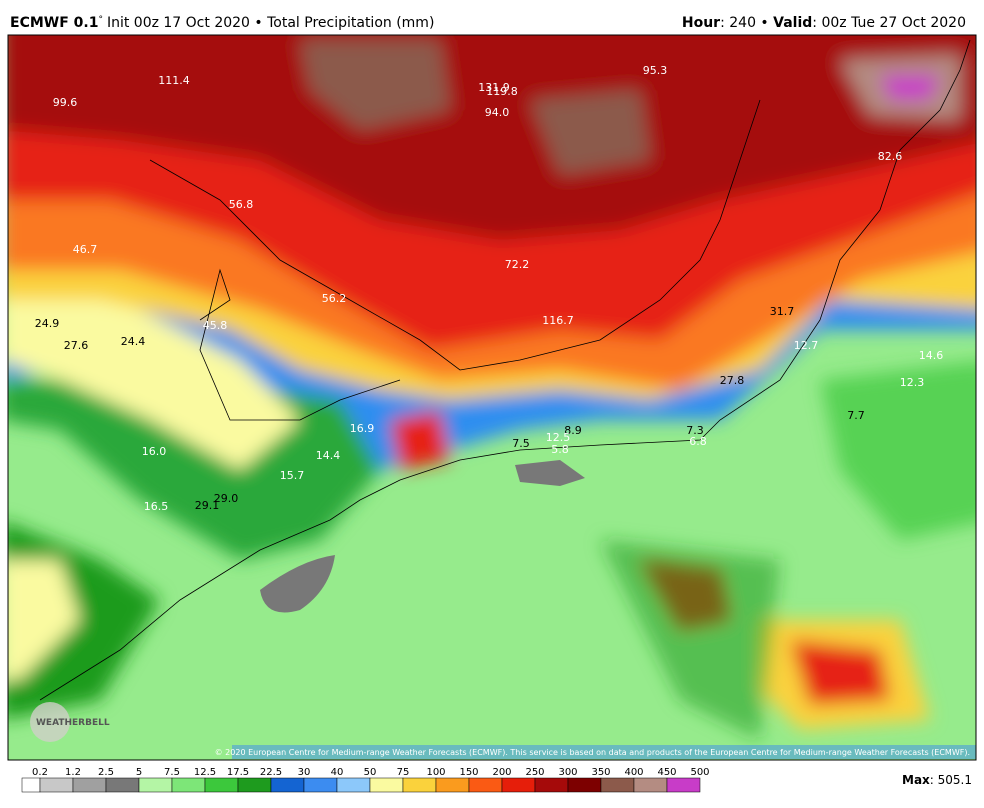 Image resolution: width=984 pixels, height=808 pixels. I want to click on point-label: 45.8, so click(215, 325).